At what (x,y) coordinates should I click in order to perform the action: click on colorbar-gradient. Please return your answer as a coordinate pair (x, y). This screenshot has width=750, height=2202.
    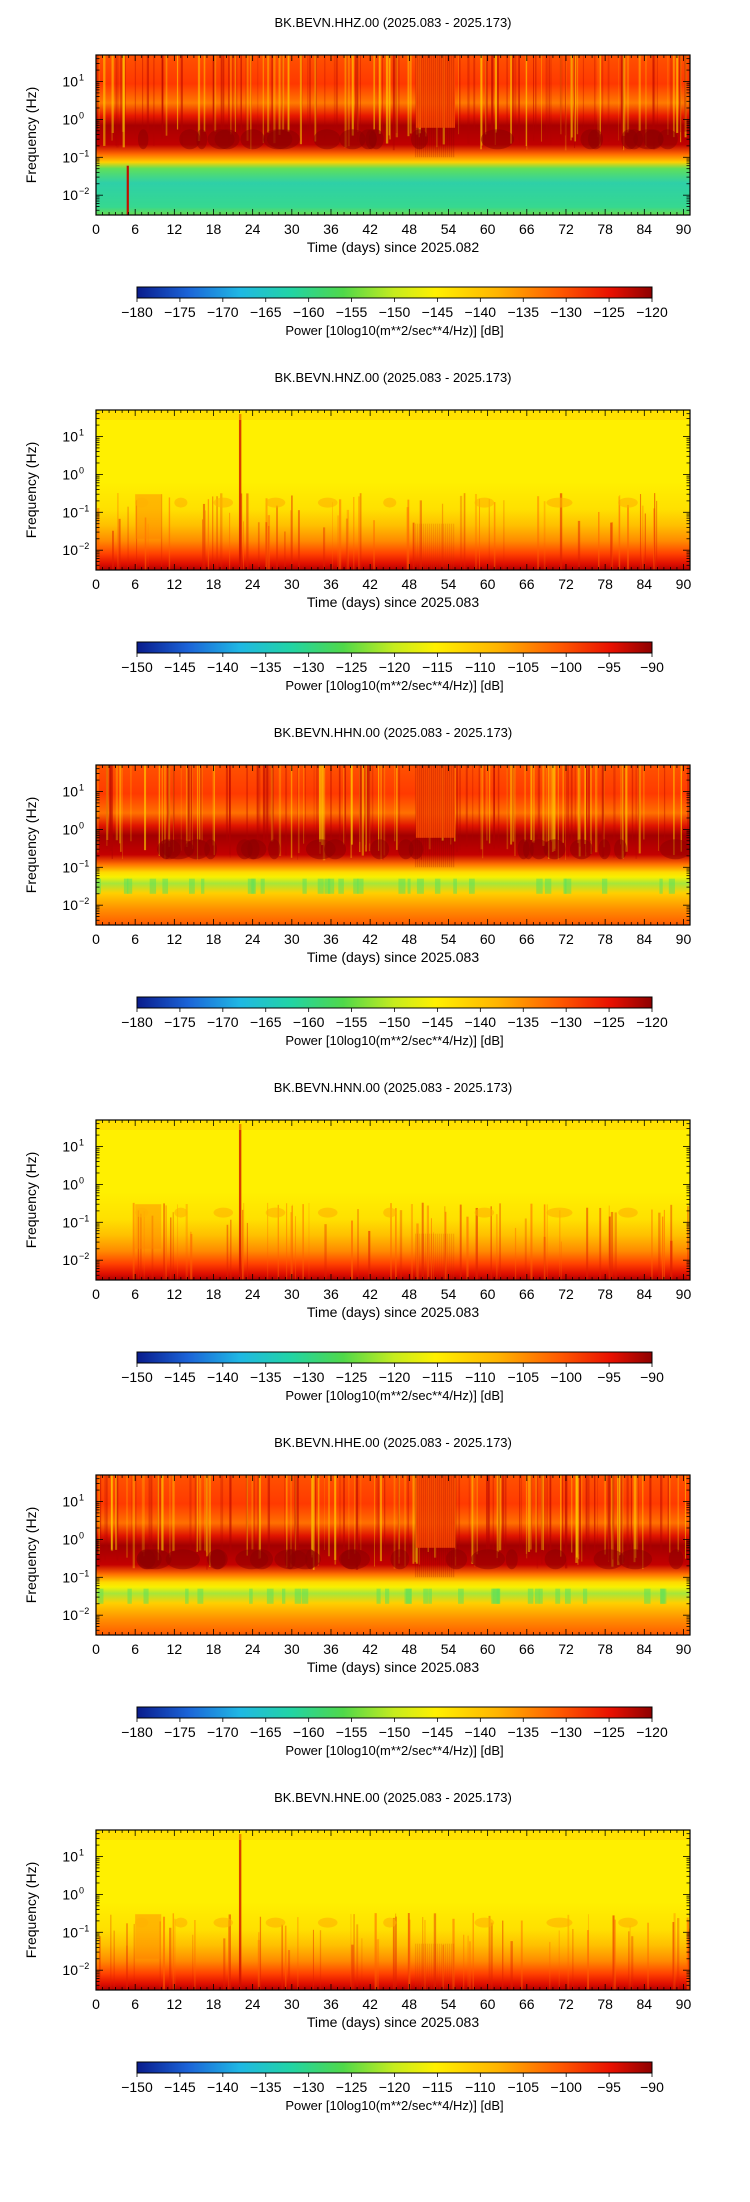
    Looking at the image, I should click on (394, 1712).